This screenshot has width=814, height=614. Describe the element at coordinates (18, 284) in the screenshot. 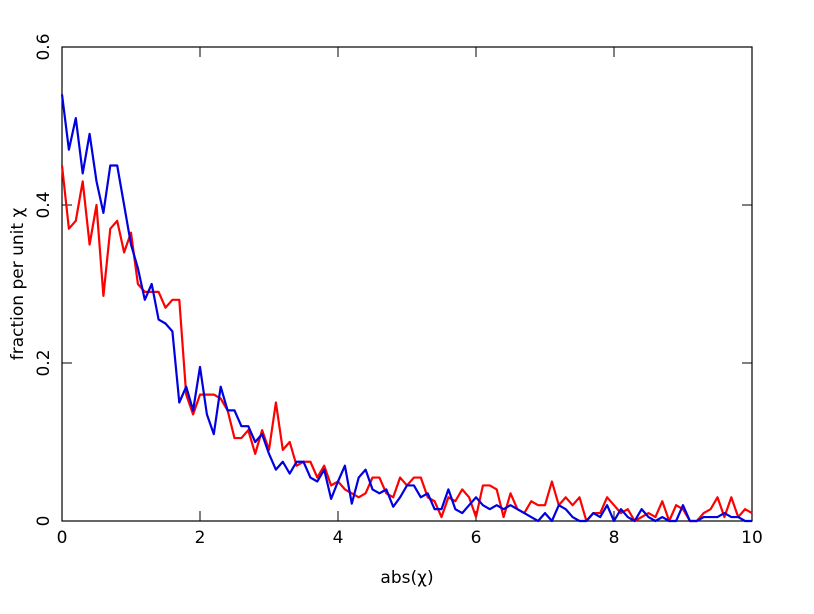

I see `y-axis-label: fraction per unit χ` at that location.